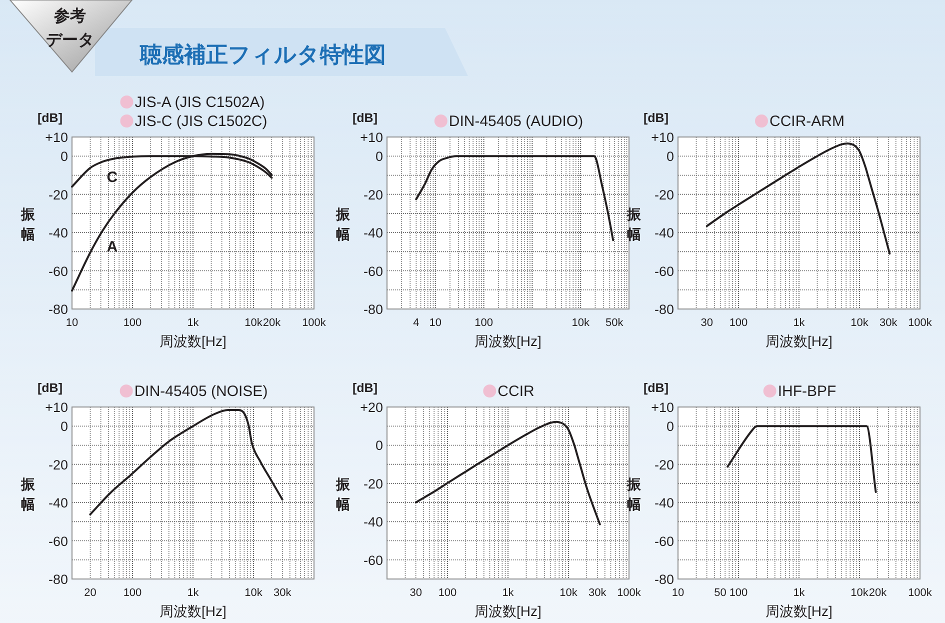 The image size is (945, 623). What do you see at coordinates (201, 121) in the screenshot?
I see `chart-subtitle: JIS-C (JIS C1502C)` at bounding box center [201, 121].